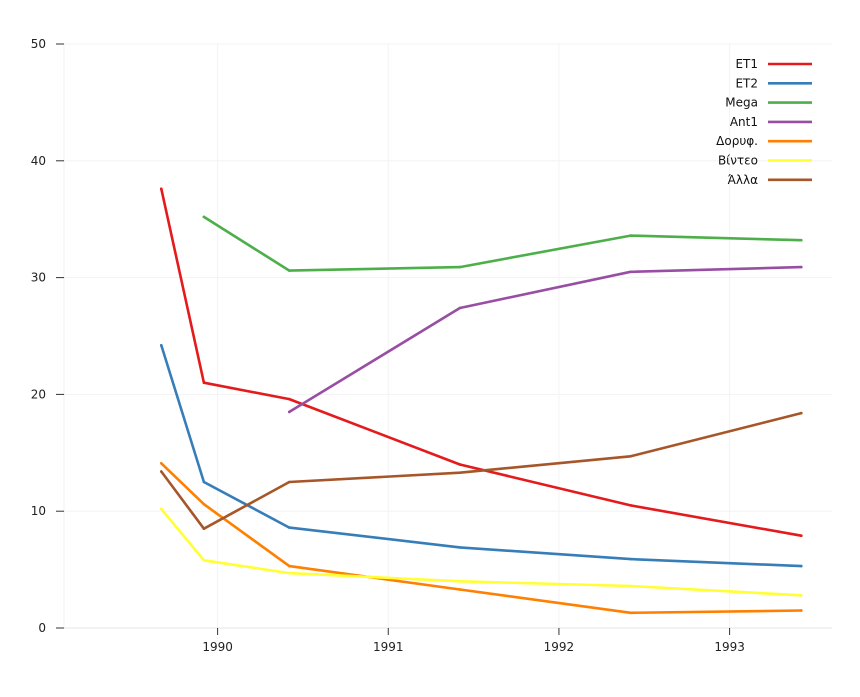  What do you see at coordinates (38, 511) in the screenshot?
I see `y-tick-label: 10` at bounding box center [38, 511].